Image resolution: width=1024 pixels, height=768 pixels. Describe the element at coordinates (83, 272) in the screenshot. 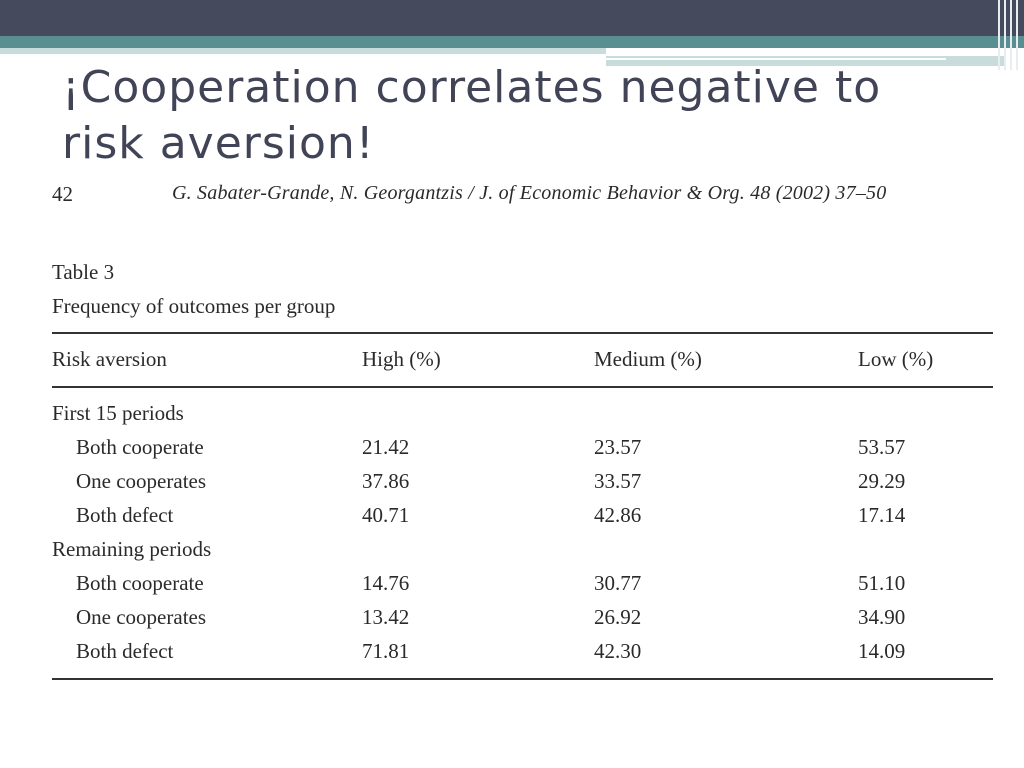

I see `table-label: Table 3` at that location.